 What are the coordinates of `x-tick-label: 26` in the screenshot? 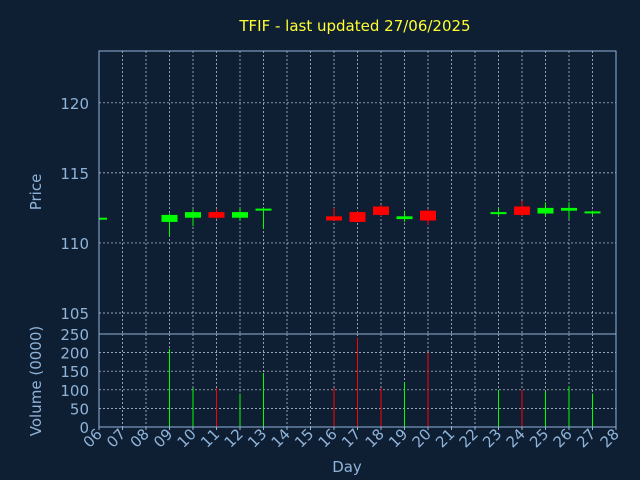 It's located at (563, 438).